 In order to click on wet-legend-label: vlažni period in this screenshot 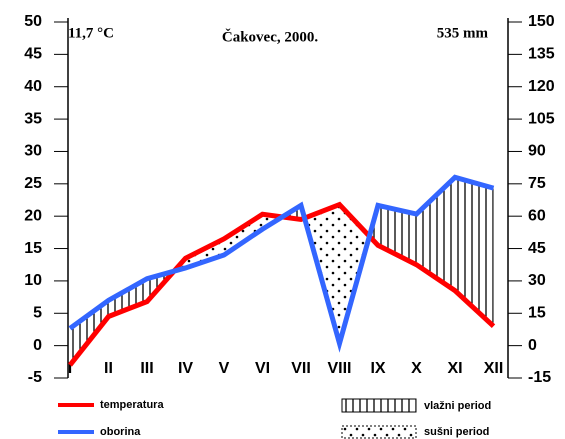, I will do `click(457, 406)`.